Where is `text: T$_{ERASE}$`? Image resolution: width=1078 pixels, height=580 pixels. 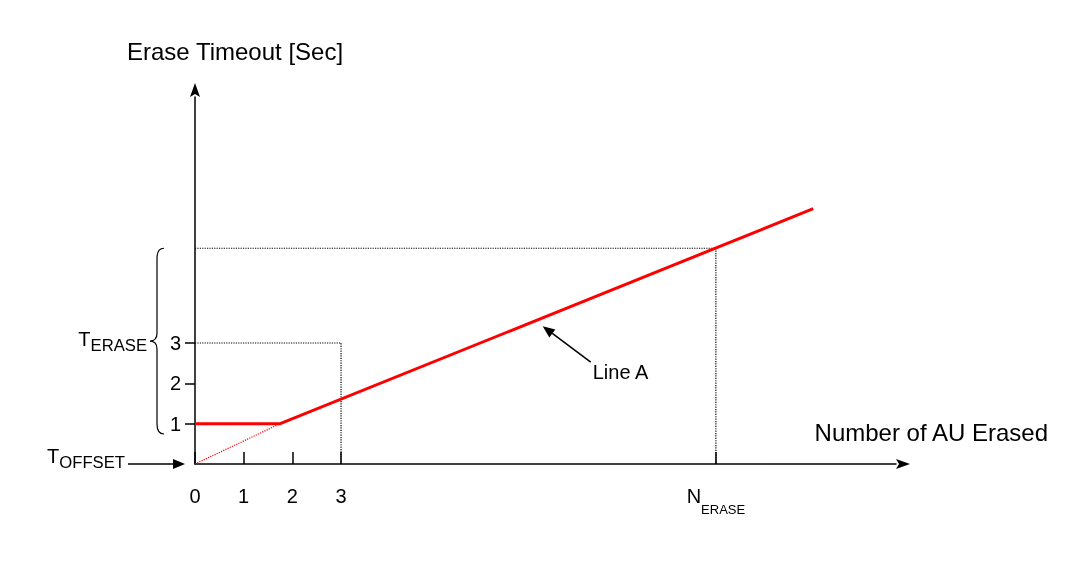 text: T$_{ERASE}$ is located at coordinates (112, 342).